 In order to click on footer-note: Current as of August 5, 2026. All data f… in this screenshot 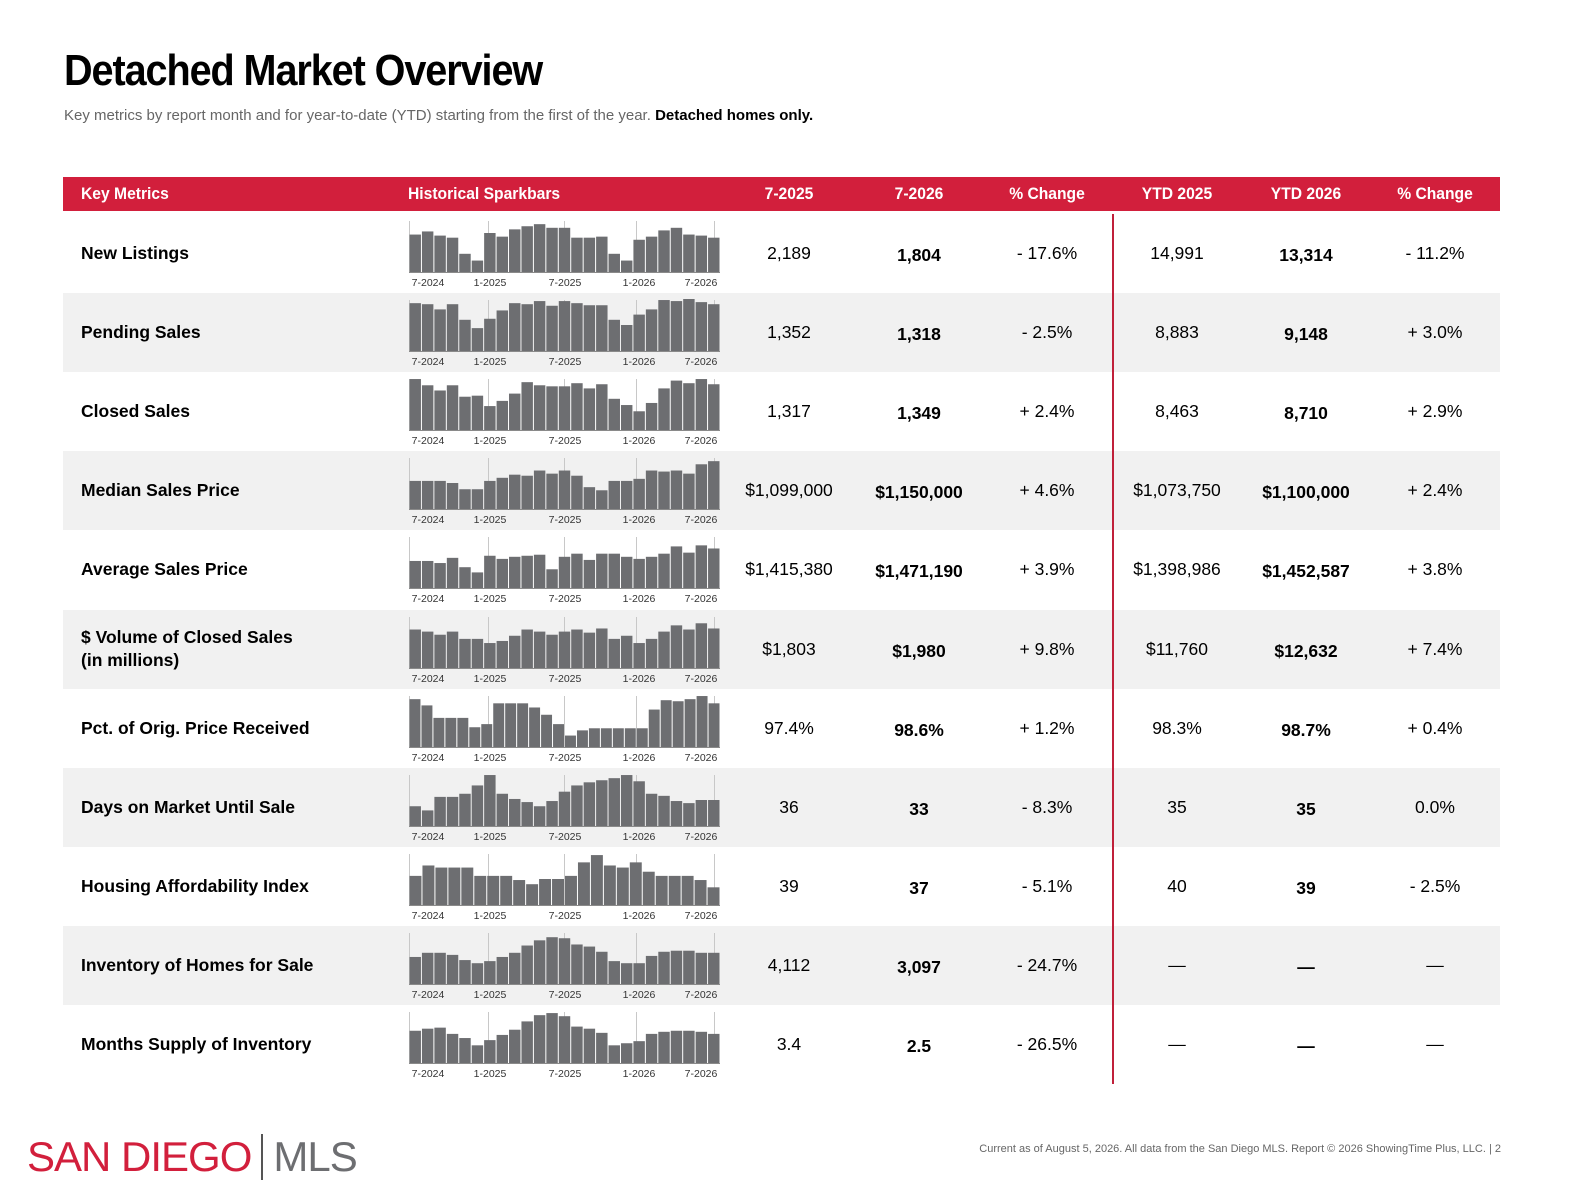, I will do `click(1240, 1149)`.